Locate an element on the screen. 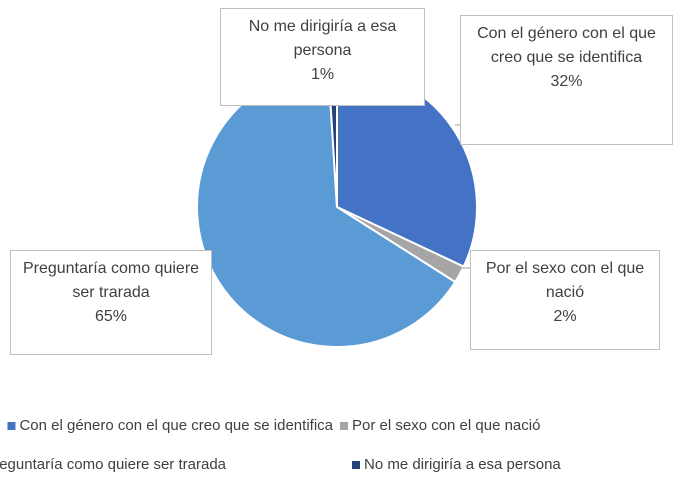 The width and height of the screenshot is (673, 479). label-category: Preguntaría como quiere ser trarada is located at coordinates (111, 280).